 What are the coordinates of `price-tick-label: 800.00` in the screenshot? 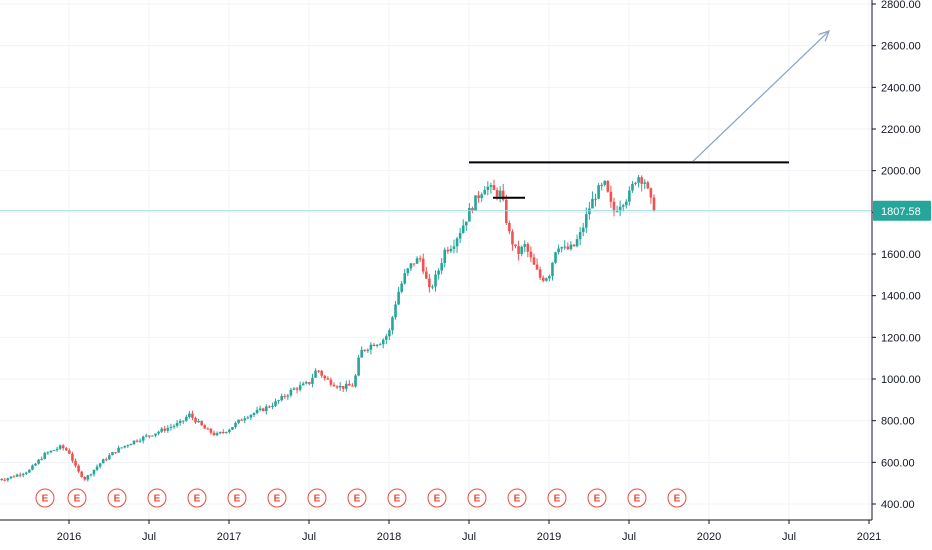 It's located at (898, 422).